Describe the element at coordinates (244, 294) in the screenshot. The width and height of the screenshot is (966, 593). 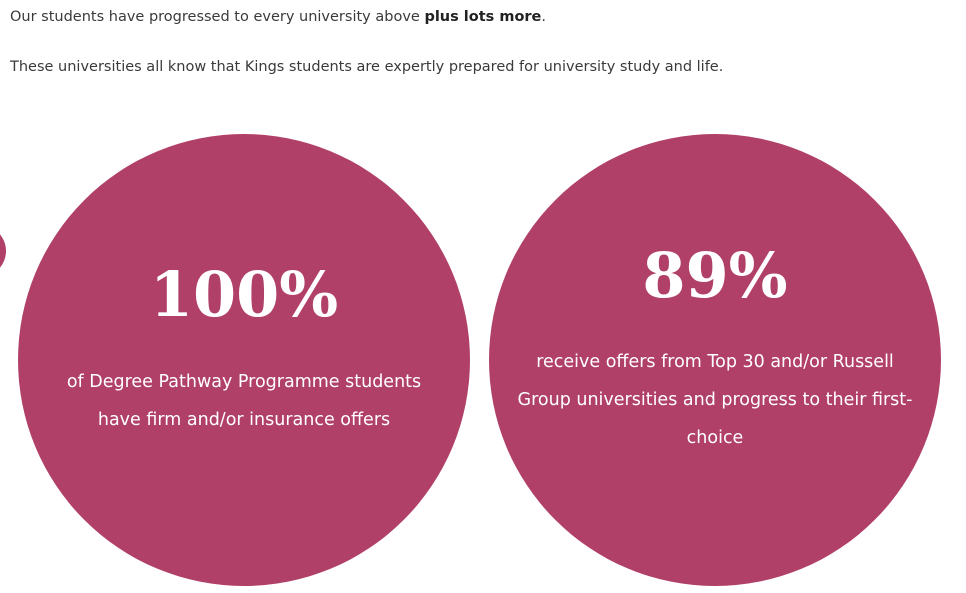
I see `stat-figure: 100%` at that location.